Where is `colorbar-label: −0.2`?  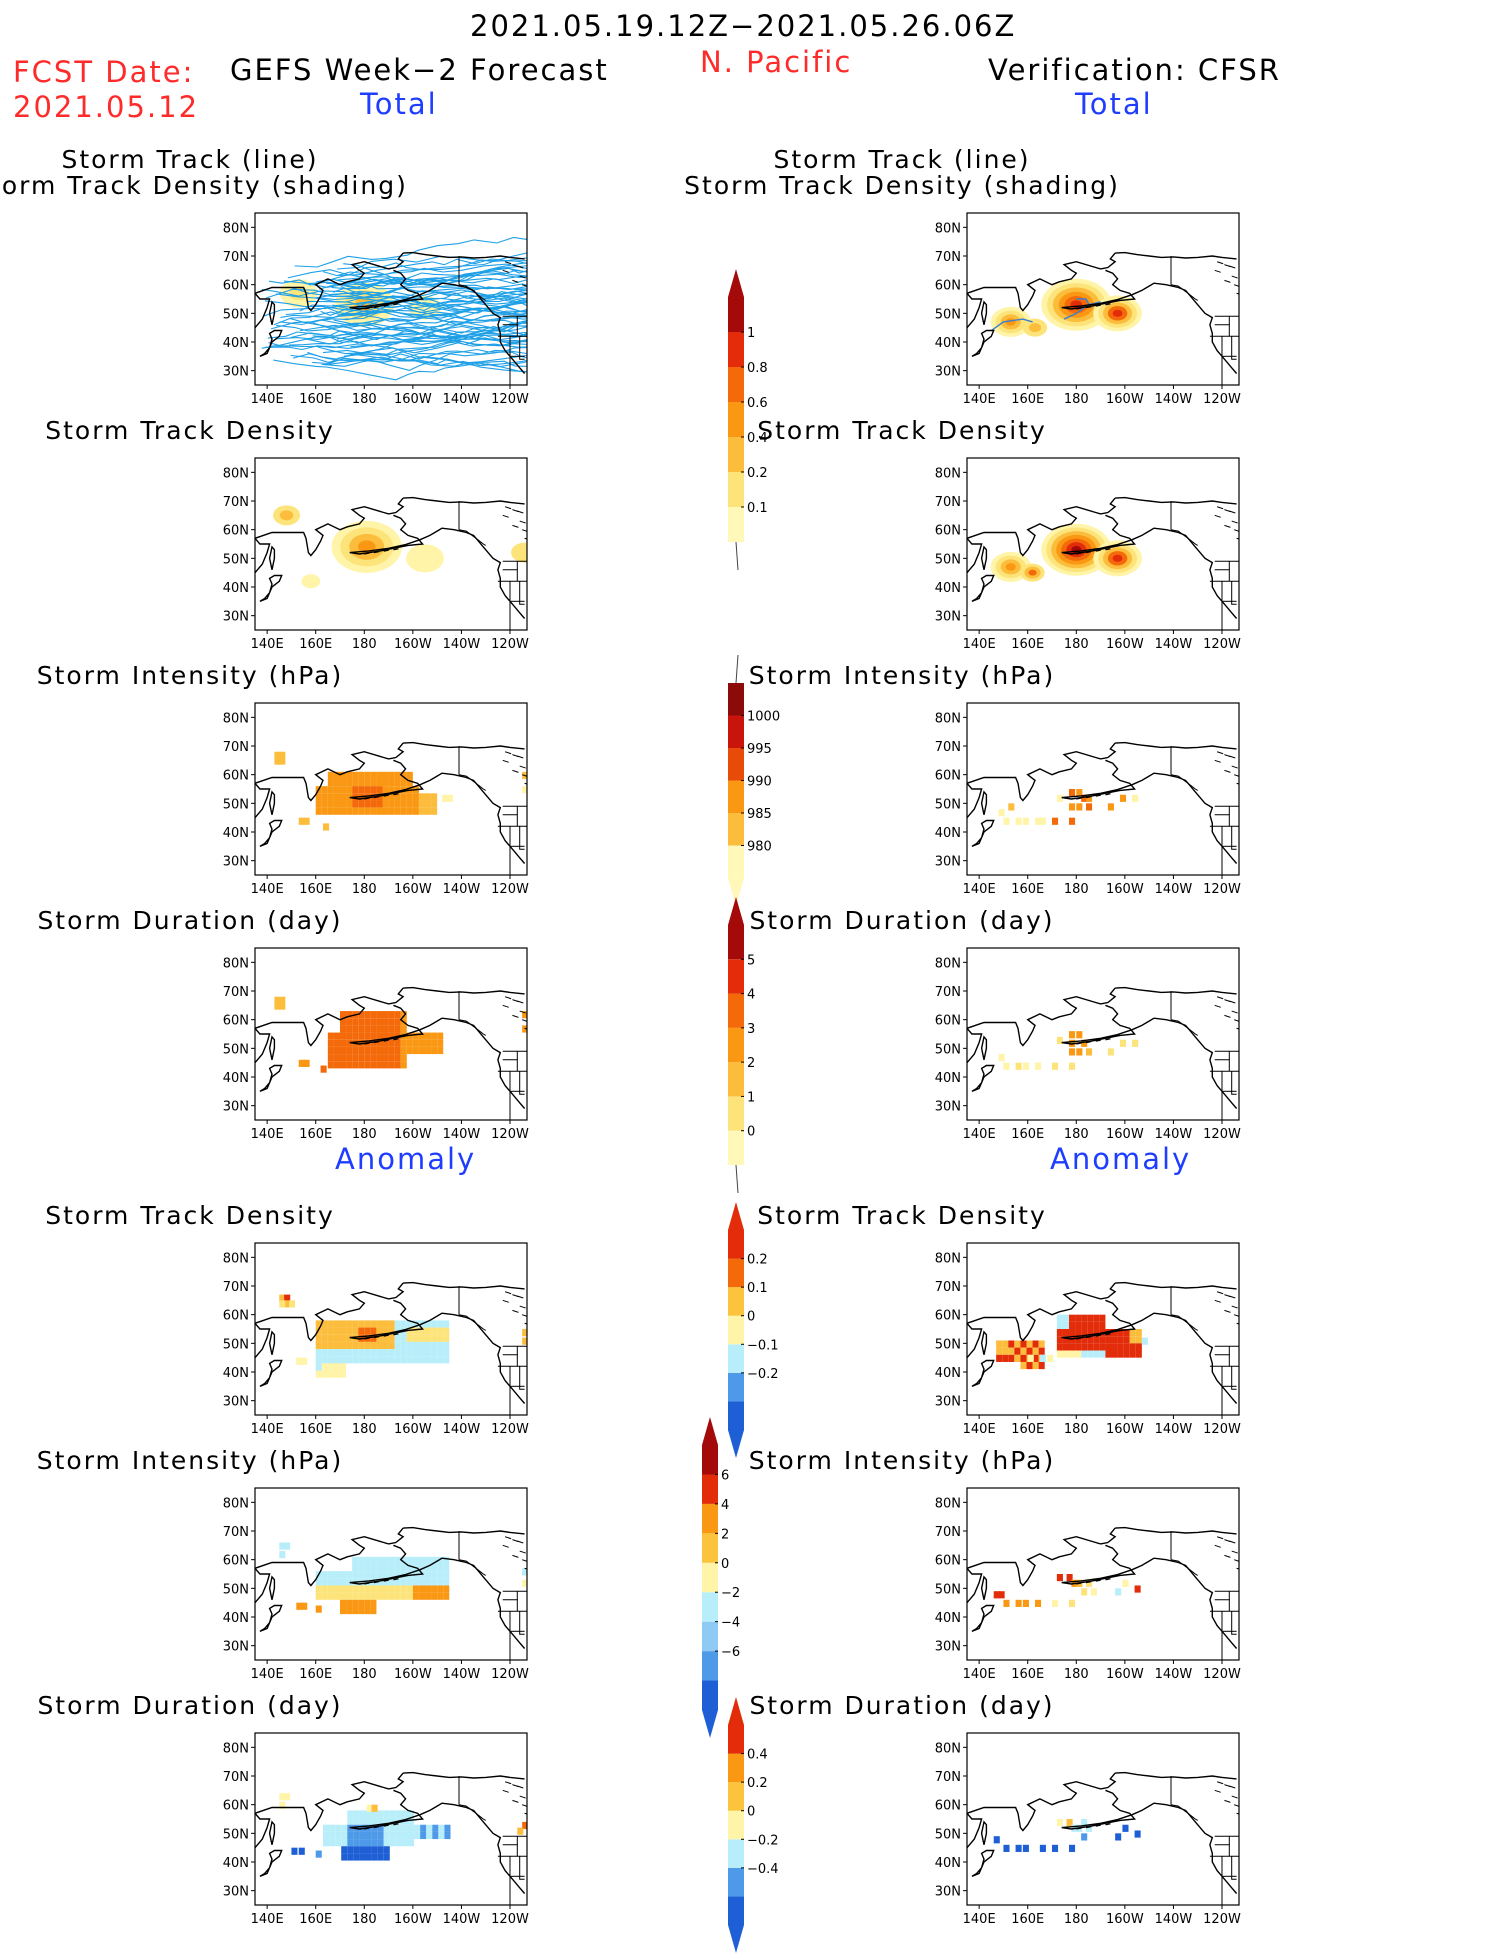 colorbar-label: −0.2 is located at coordinates (763, 1374).